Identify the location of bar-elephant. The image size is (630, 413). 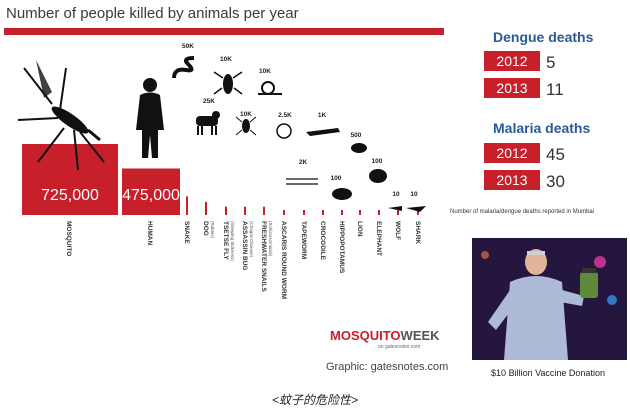
(379, 212).